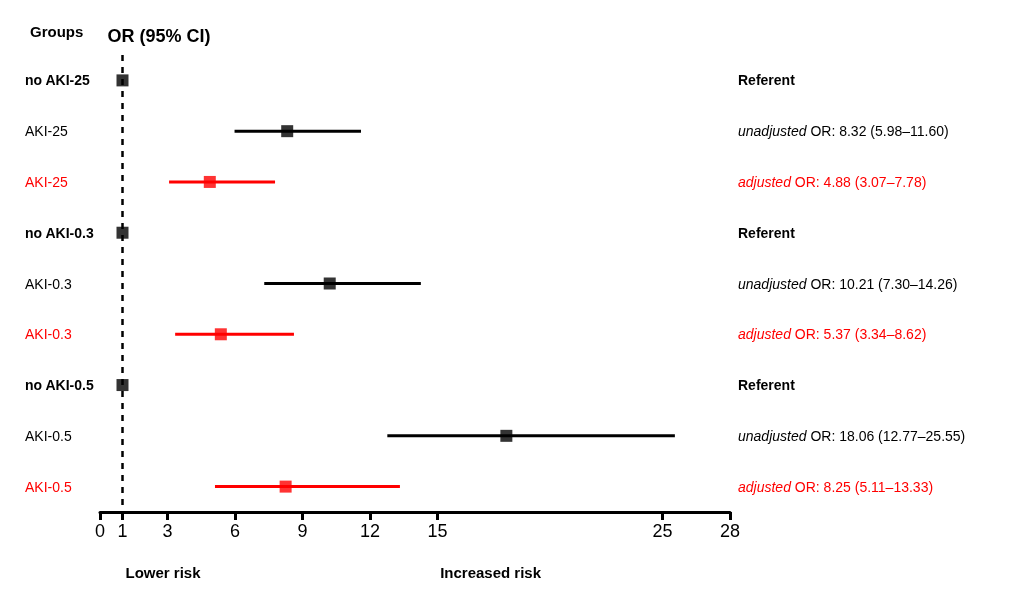 Image resolution: width=1018 pixels, height=590 pixels. What do you see at coordinates (848, 283) in the screenshot?
I see `text: unadjusted OR: 10.21 (7.30–14.26)` at bounding box center [848, 283].